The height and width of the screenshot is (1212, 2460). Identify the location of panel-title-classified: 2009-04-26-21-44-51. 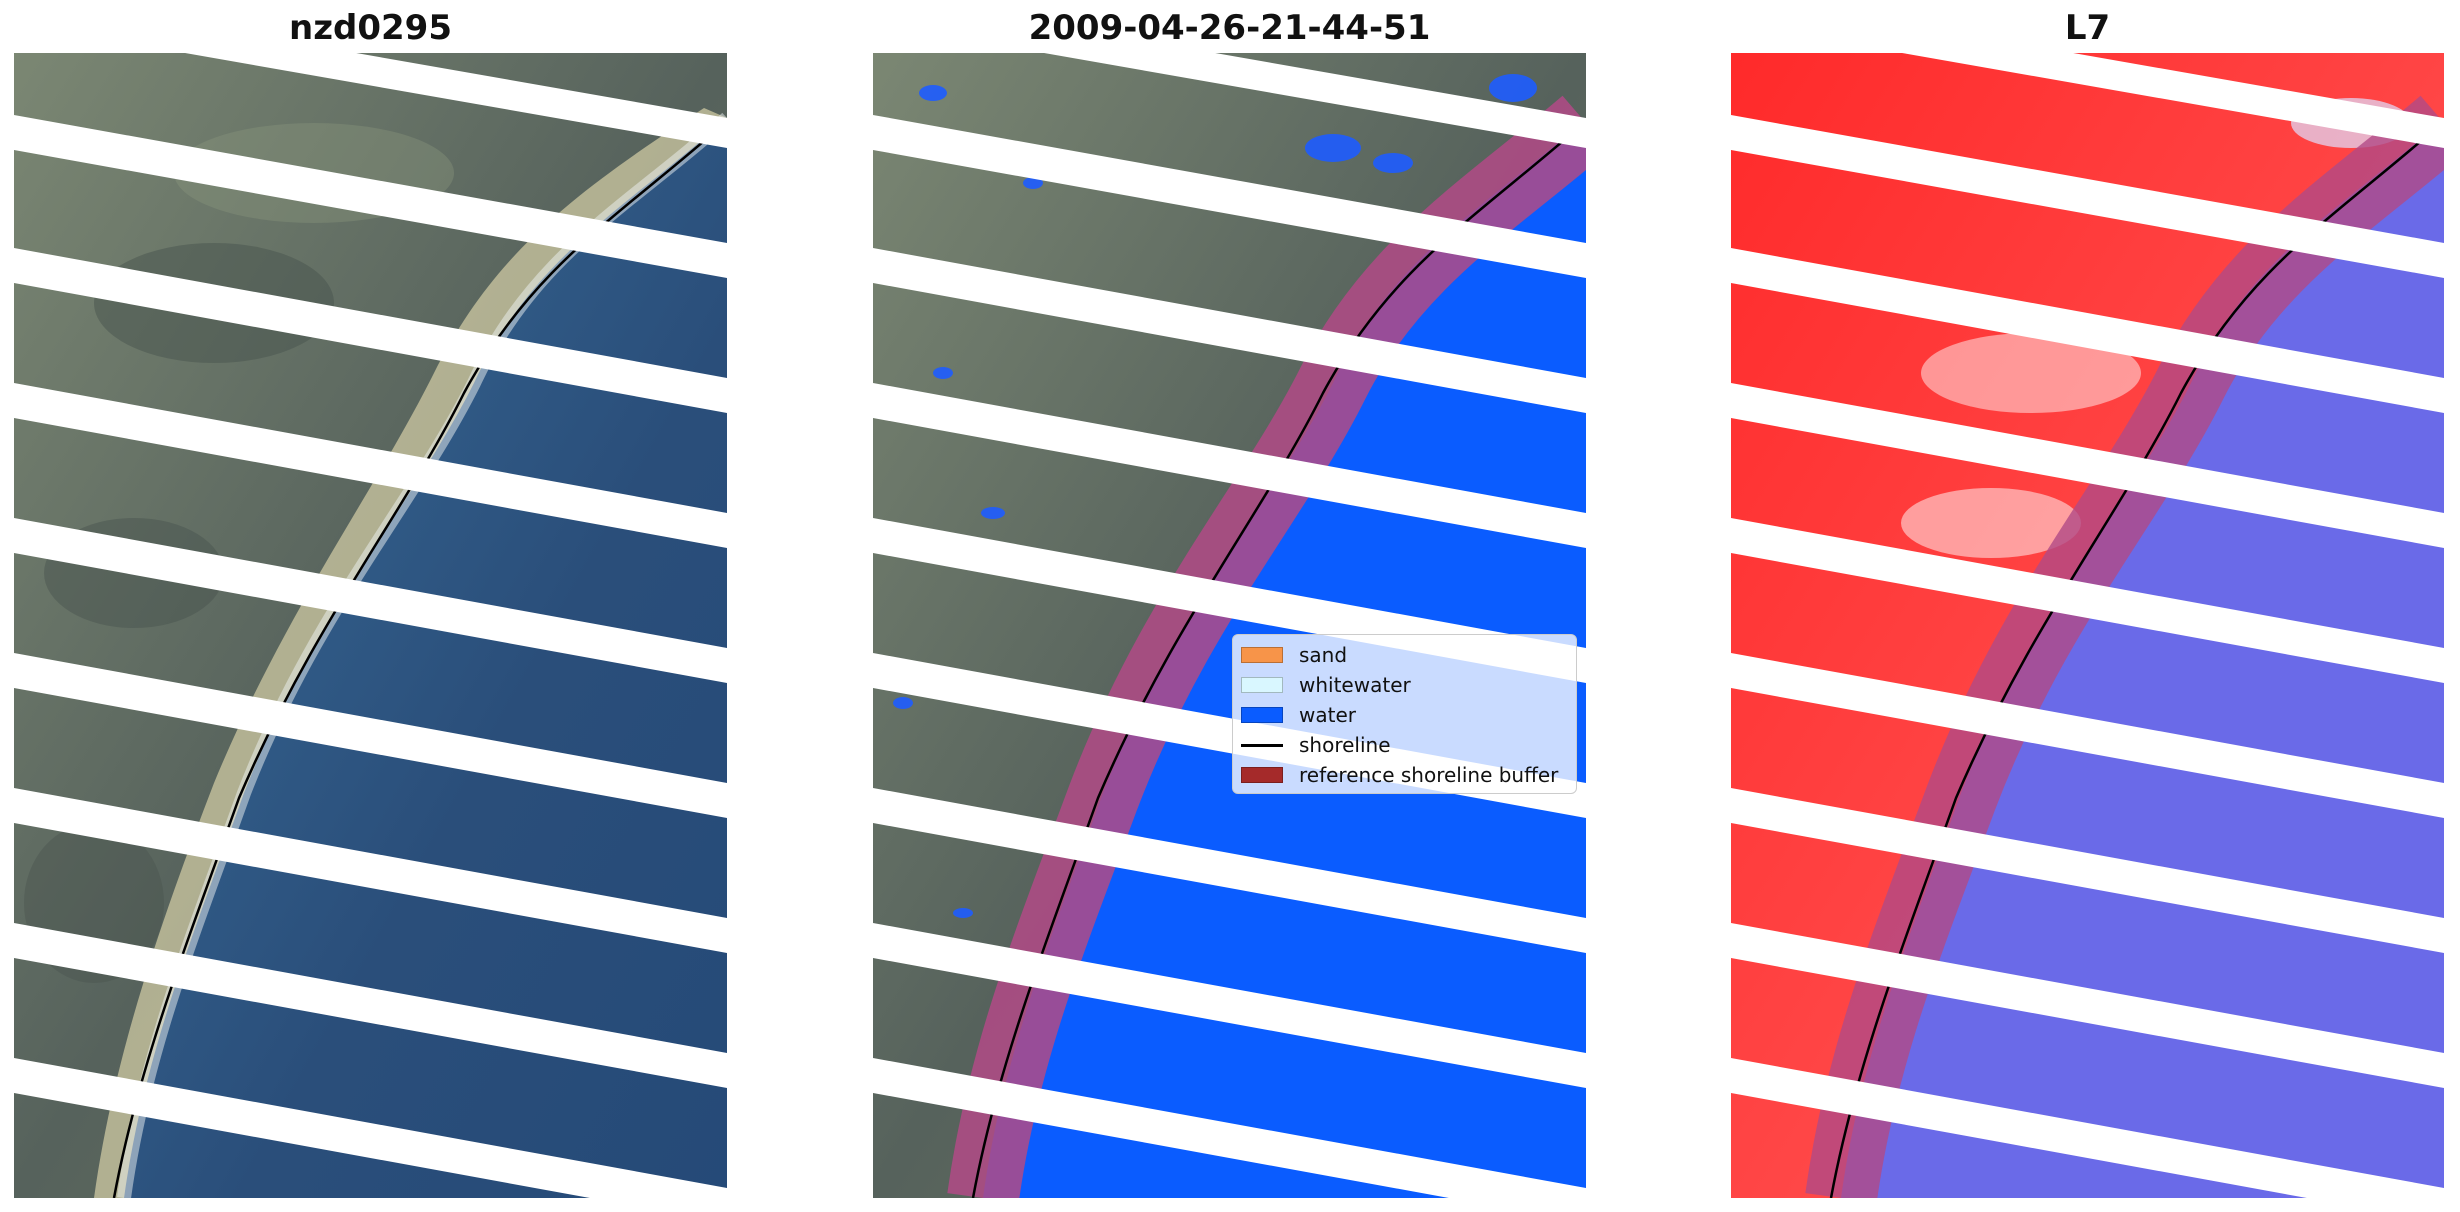
(1229, 28).